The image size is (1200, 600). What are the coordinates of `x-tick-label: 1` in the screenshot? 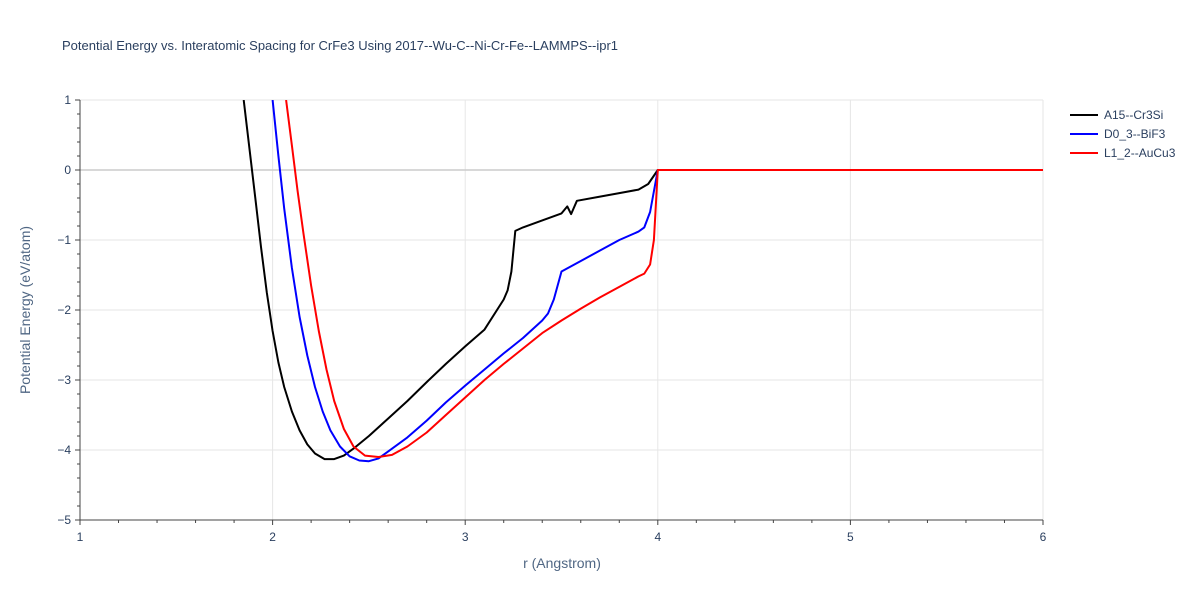 It's located at (80, 537).